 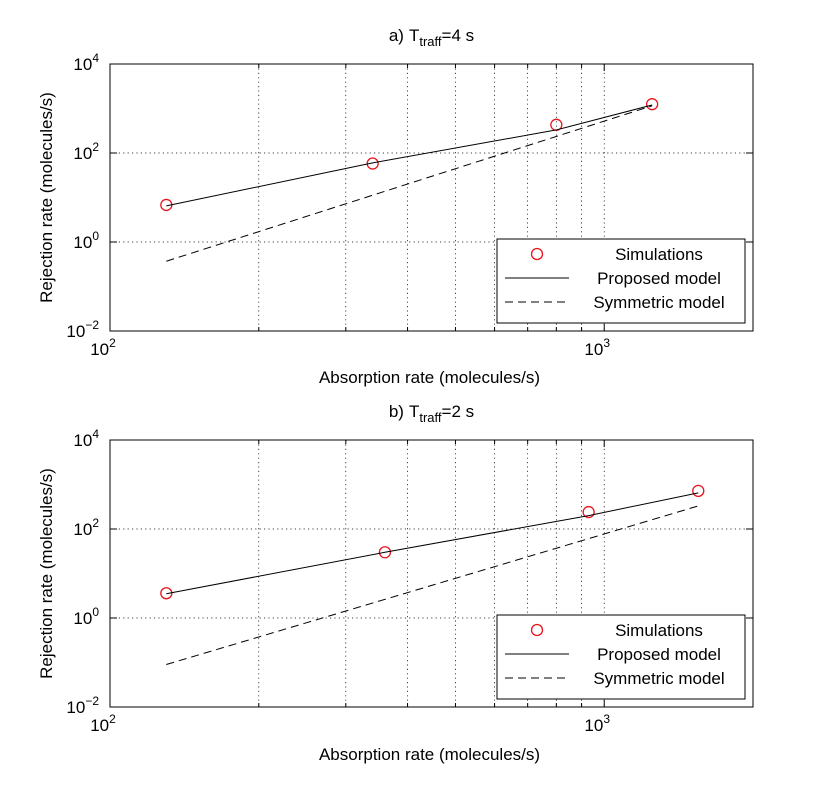 What do you see at coordinates (396, 35) in the screenshot?
I see `chart-title-panel-label: a)` at bounding box center [396, 35].